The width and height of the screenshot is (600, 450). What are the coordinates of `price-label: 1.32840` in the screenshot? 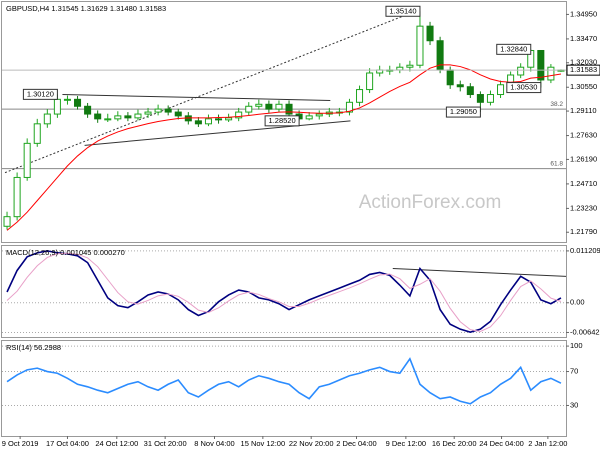 It's located at (513, 48).